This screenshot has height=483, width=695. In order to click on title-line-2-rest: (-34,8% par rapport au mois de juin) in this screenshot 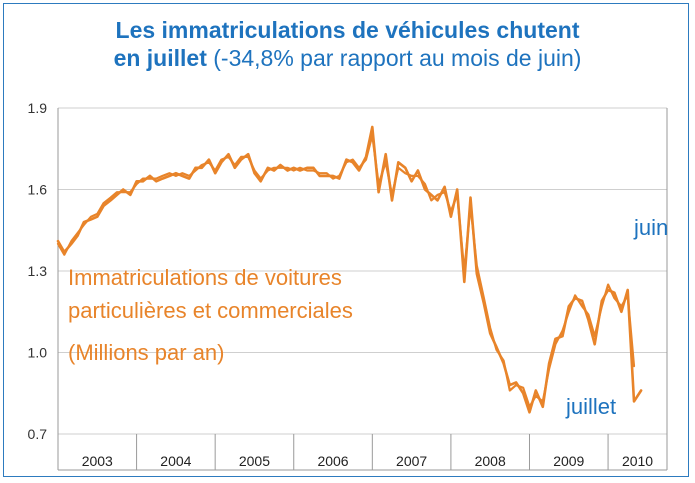, I will do `click(397, 58)`.